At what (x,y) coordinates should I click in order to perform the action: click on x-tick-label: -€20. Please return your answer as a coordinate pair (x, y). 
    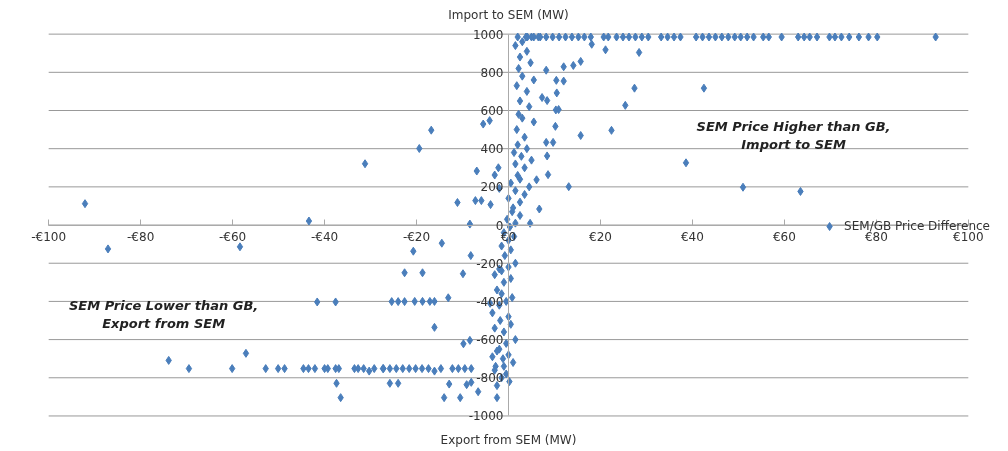
    Looking at the image, I should click on (416, 237).